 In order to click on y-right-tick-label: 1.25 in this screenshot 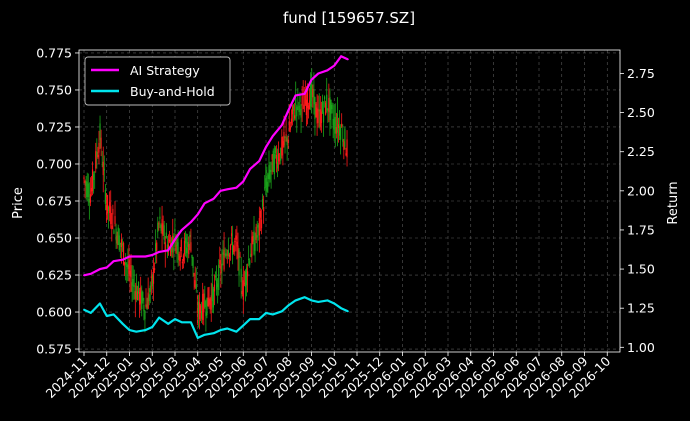, I will do `click(641, 308)`.